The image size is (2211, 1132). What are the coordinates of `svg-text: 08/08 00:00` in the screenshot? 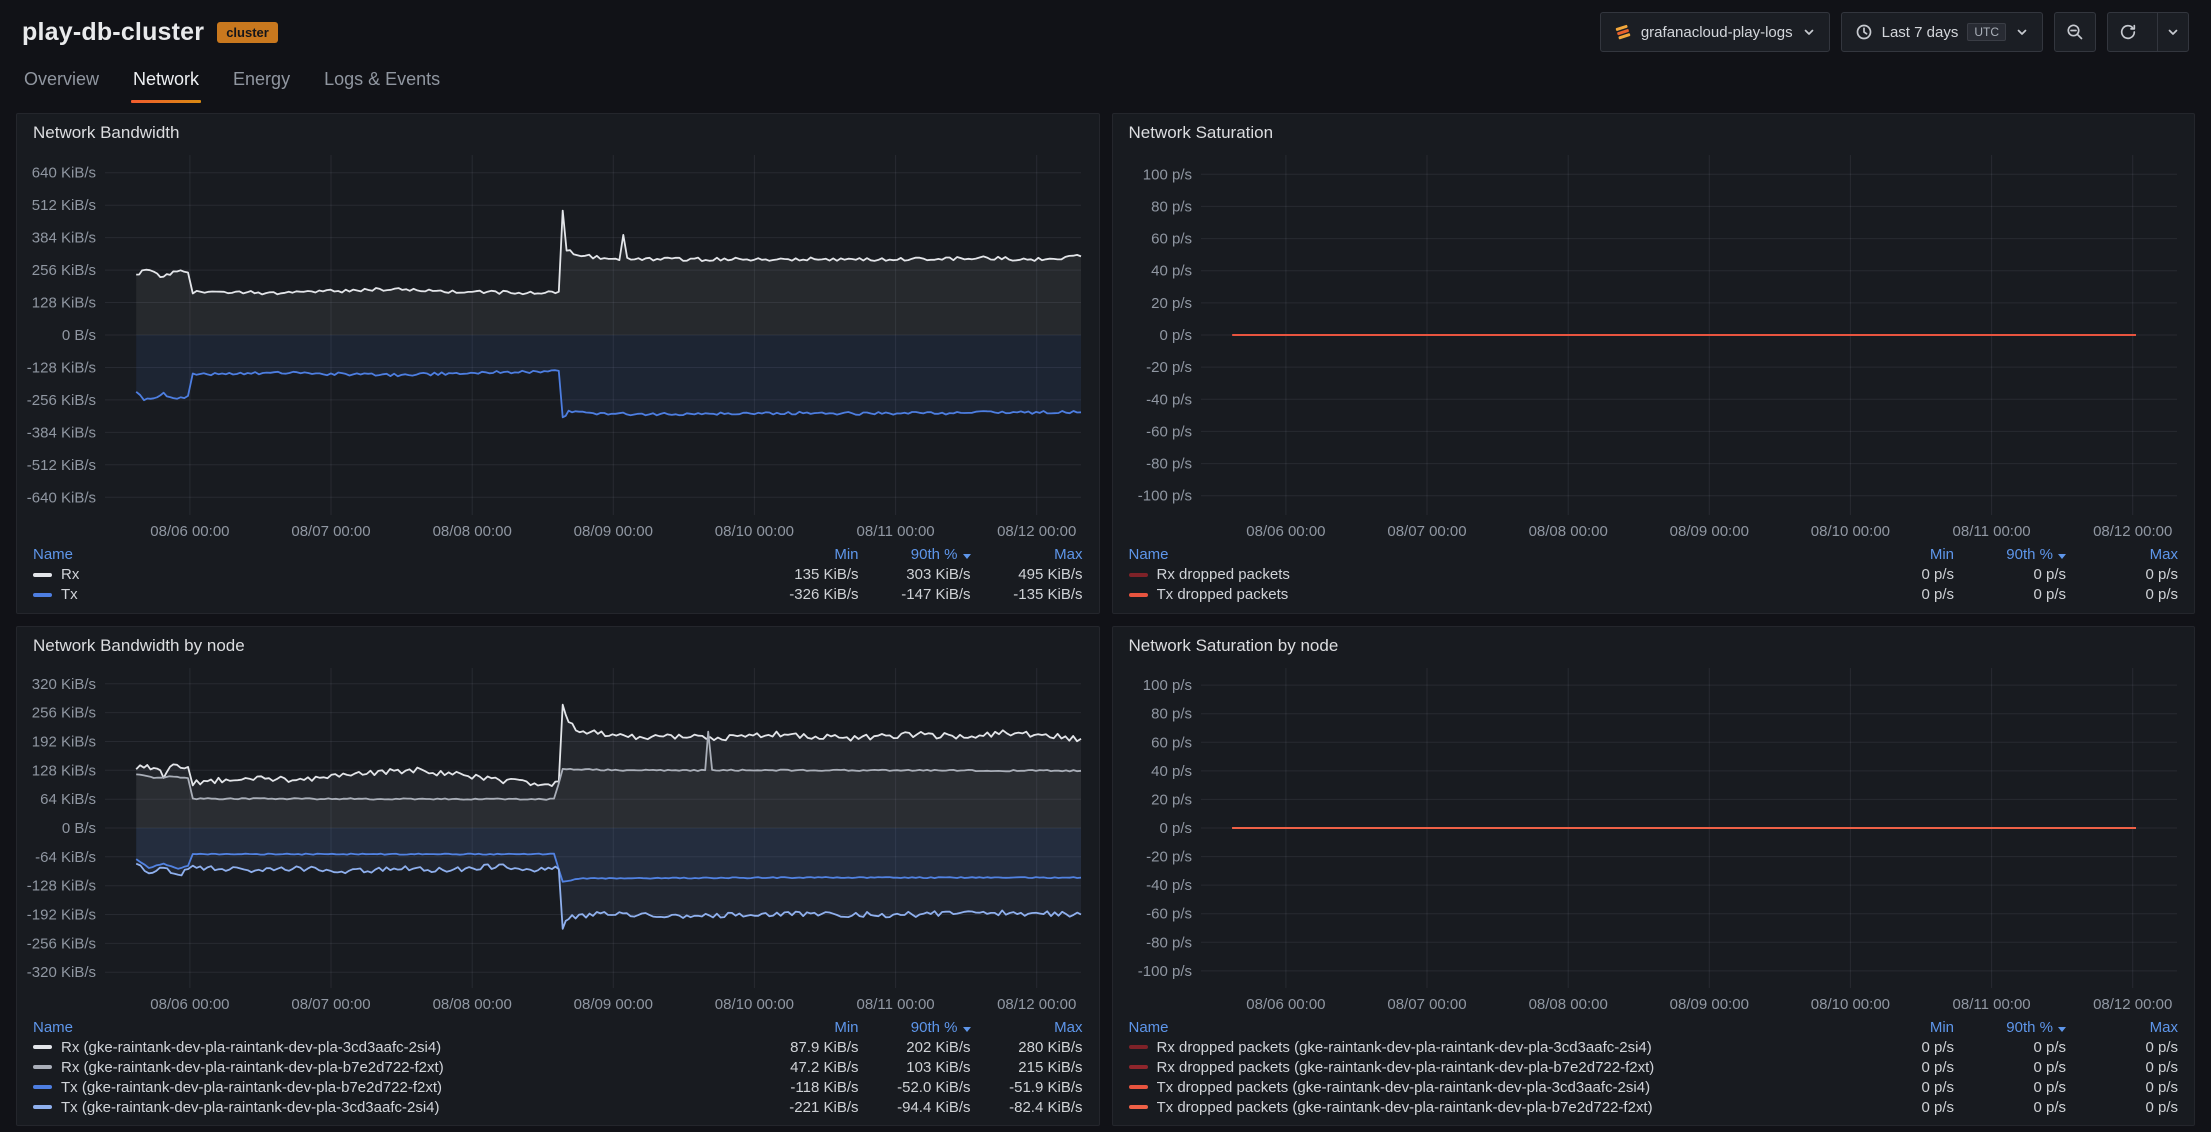 It's located at (472, 531).